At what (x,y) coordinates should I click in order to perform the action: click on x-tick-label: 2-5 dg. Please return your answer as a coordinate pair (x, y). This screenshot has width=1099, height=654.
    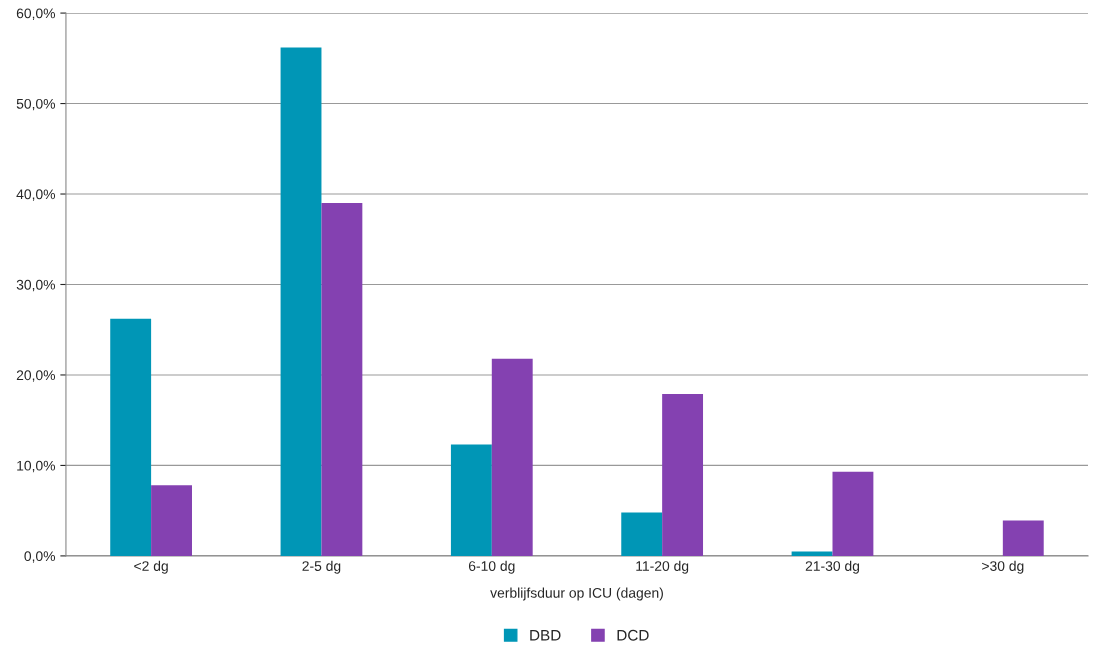
    Looking at the image, I should click on (321, 567).